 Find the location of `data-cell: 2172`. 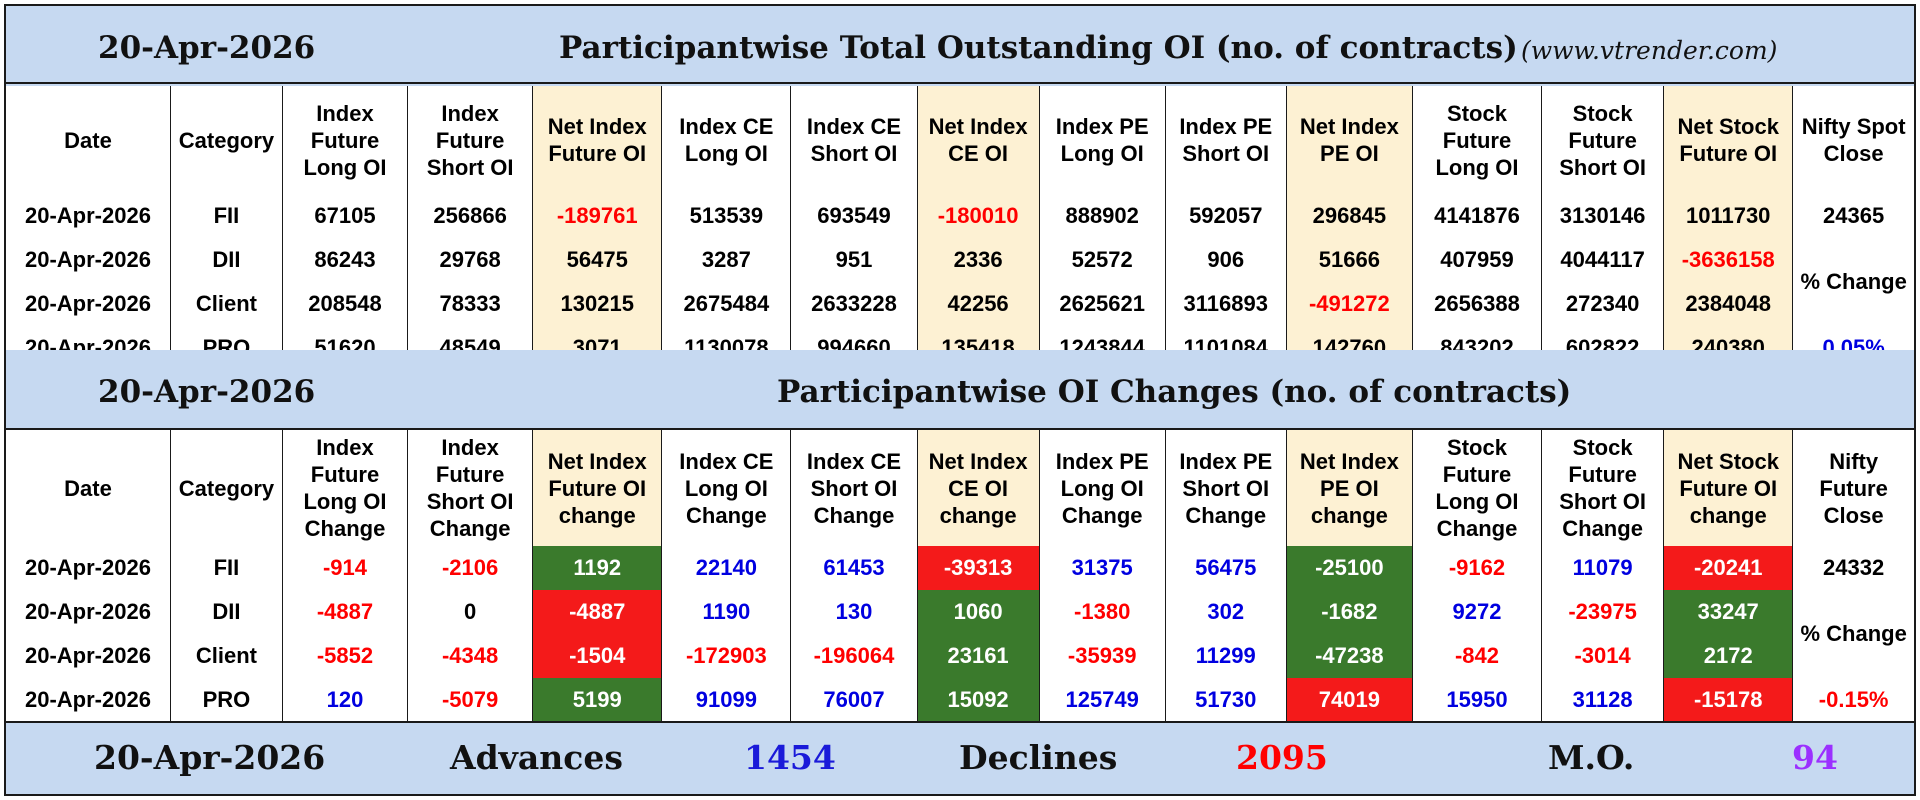

data-cell: 2172 is located at coordinates (1728, 656).